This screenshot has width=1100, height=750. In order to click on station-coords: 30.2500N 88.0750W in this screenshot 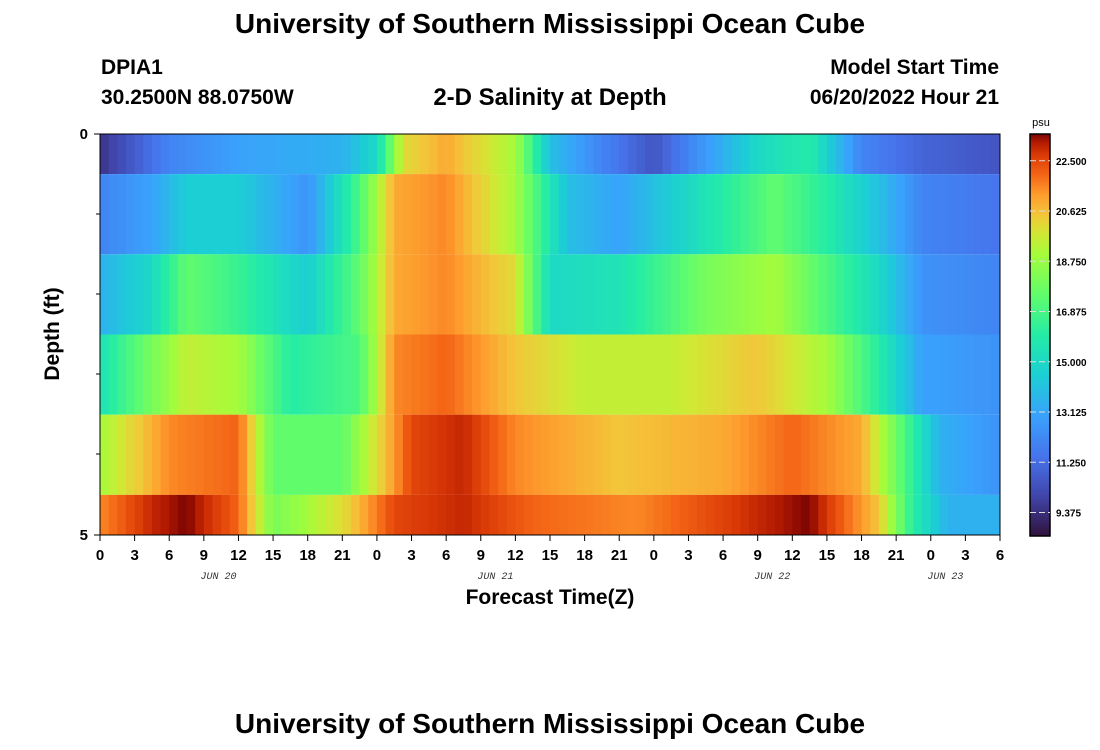, I will do `click(197, 97)`.